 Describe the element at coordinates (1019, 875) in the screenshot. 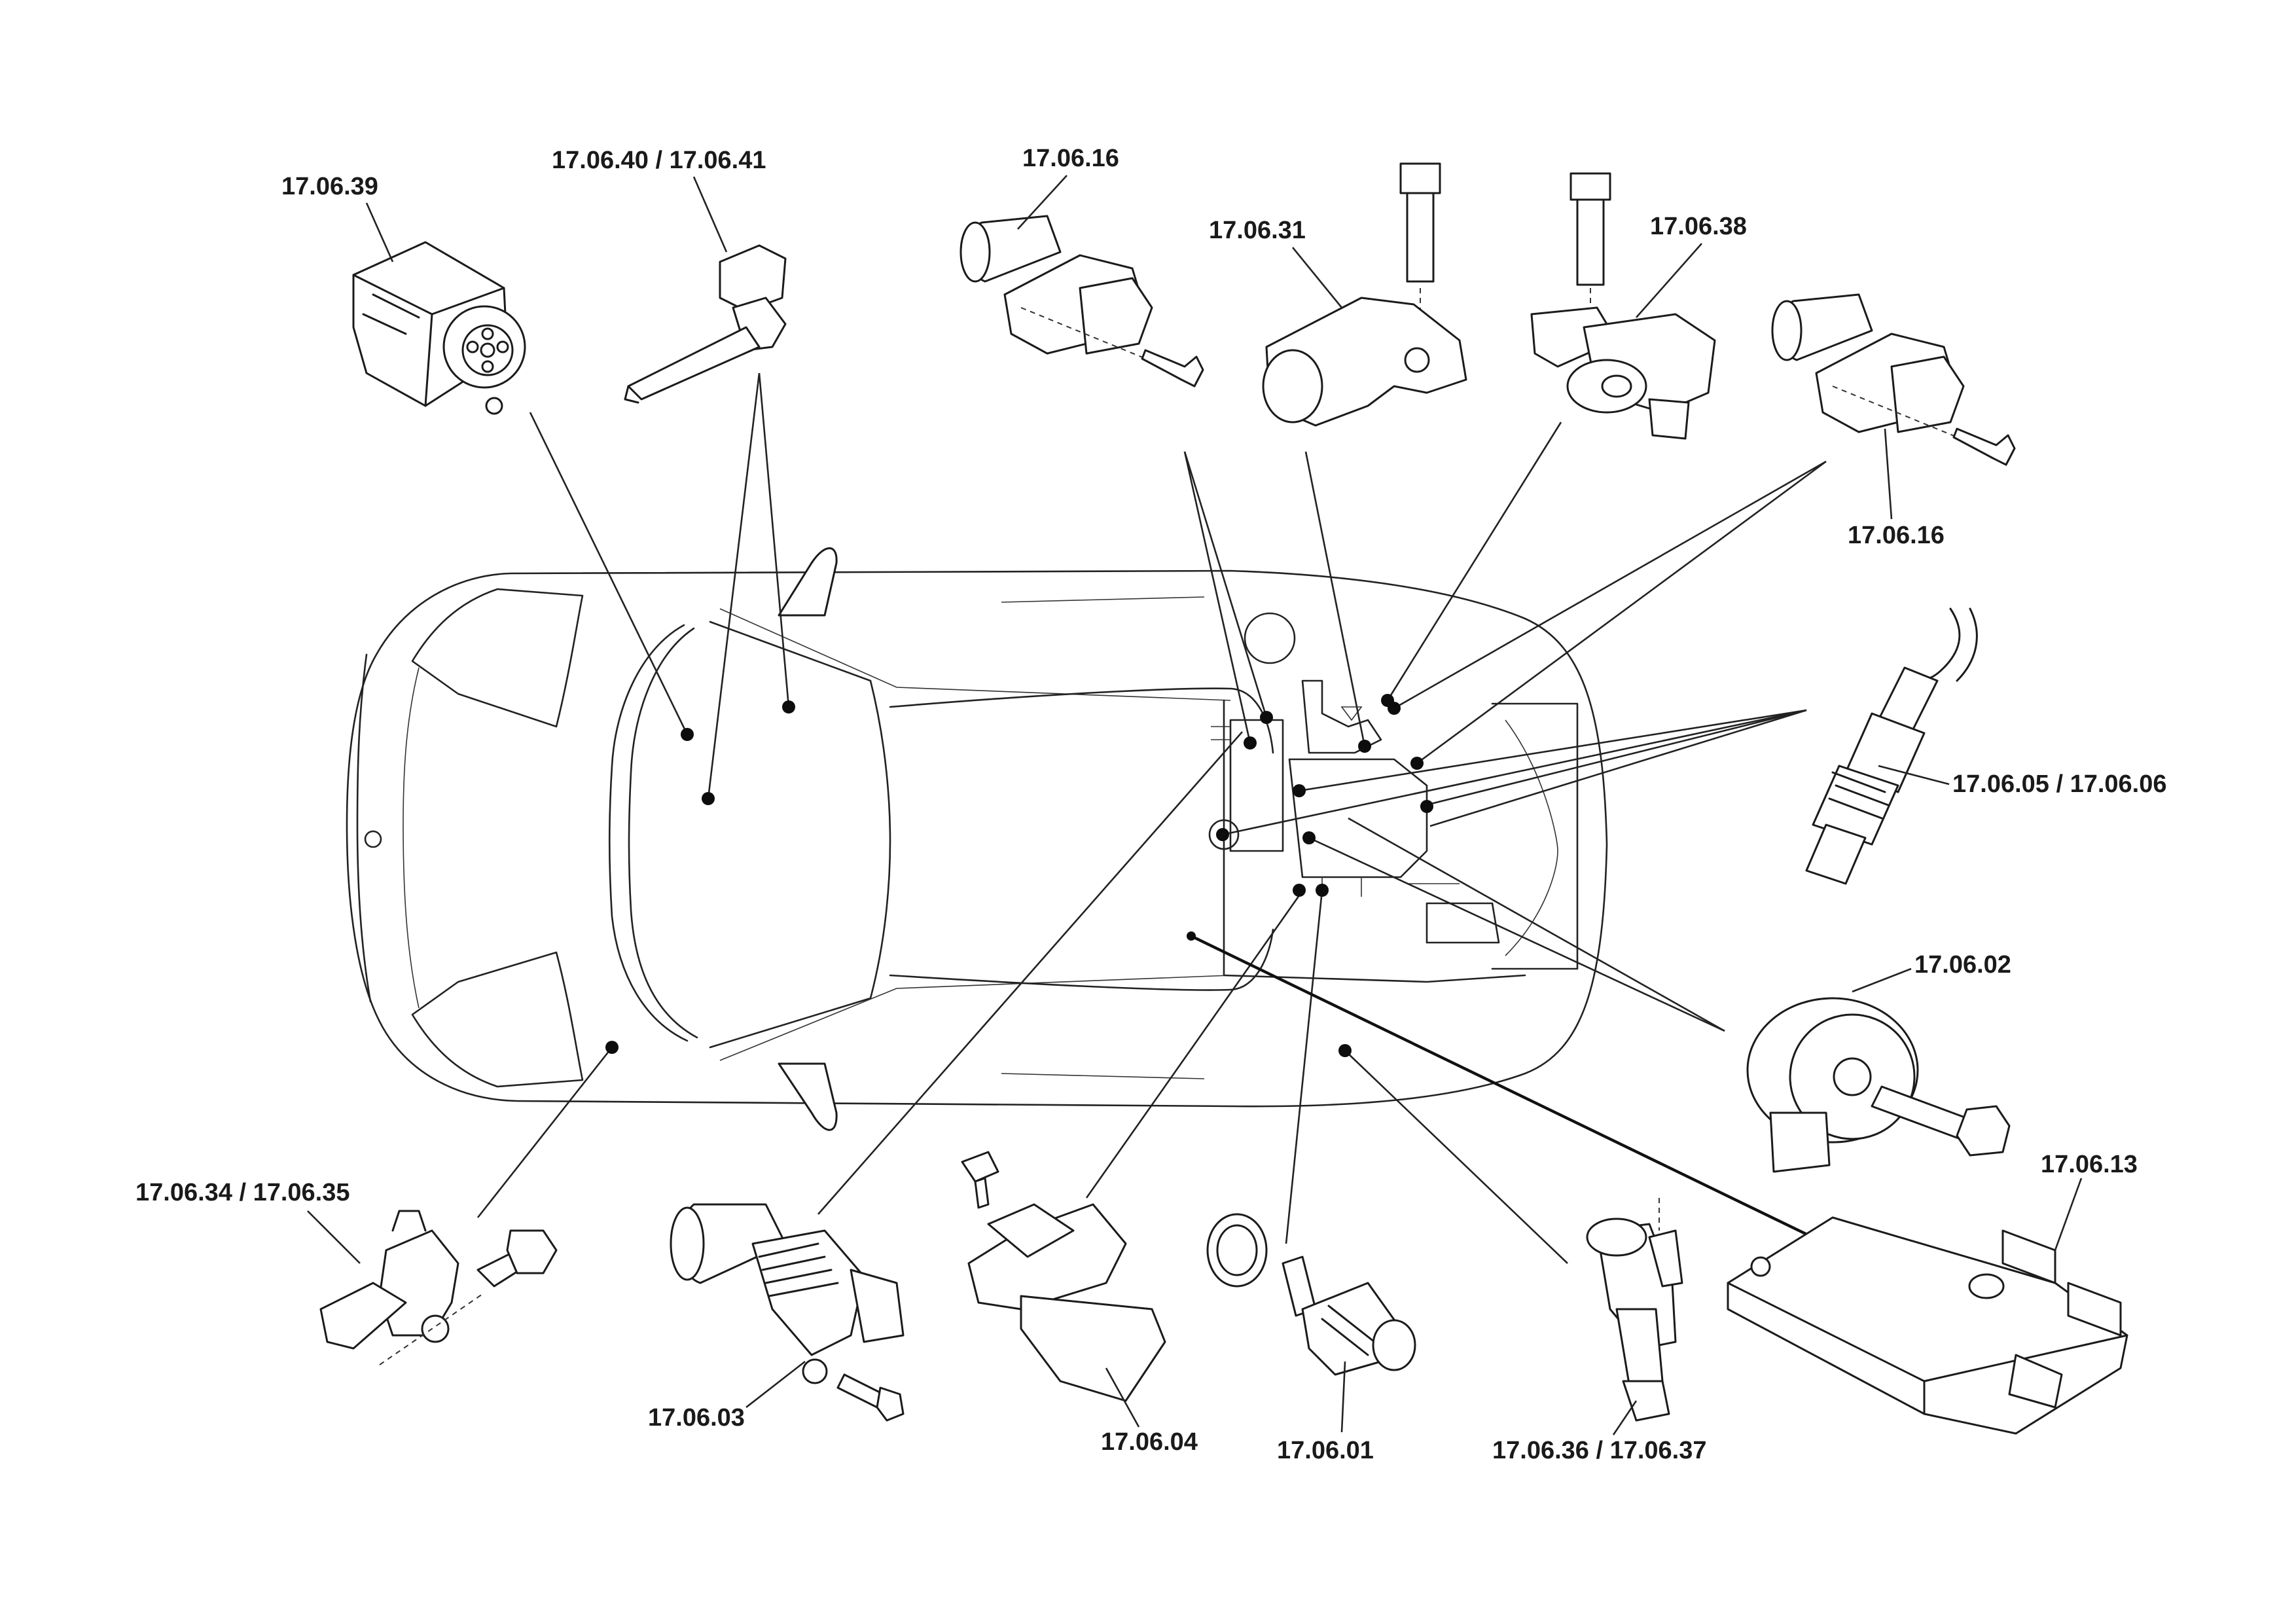

I see `connection-dots` at that location.